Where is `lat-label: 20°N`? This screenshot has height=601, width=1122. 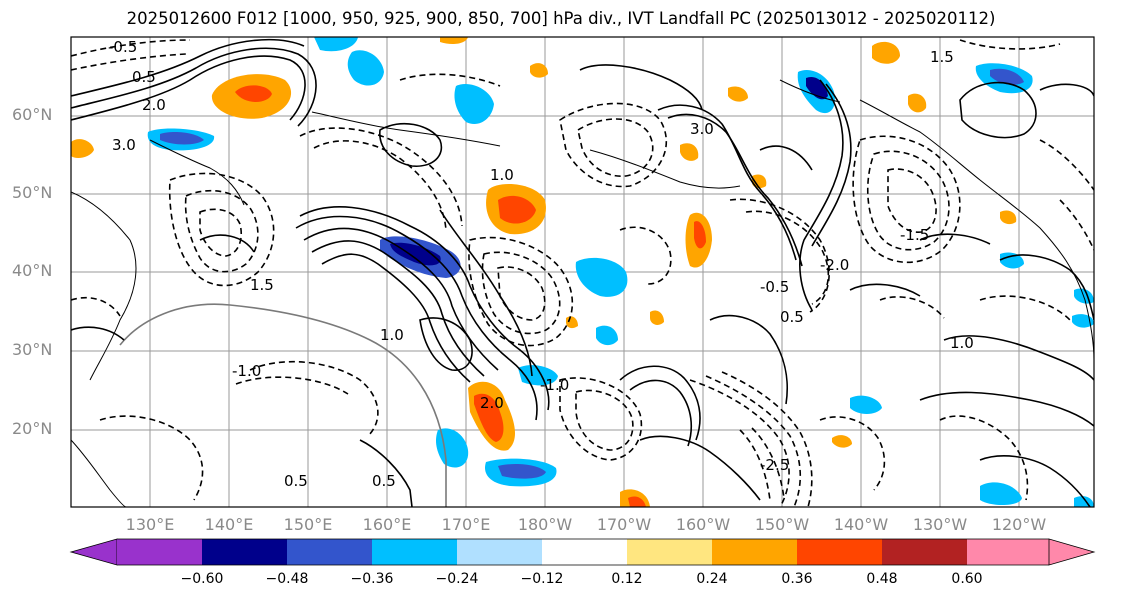
lat-label: 20°N is located at coordinates (32, 428).